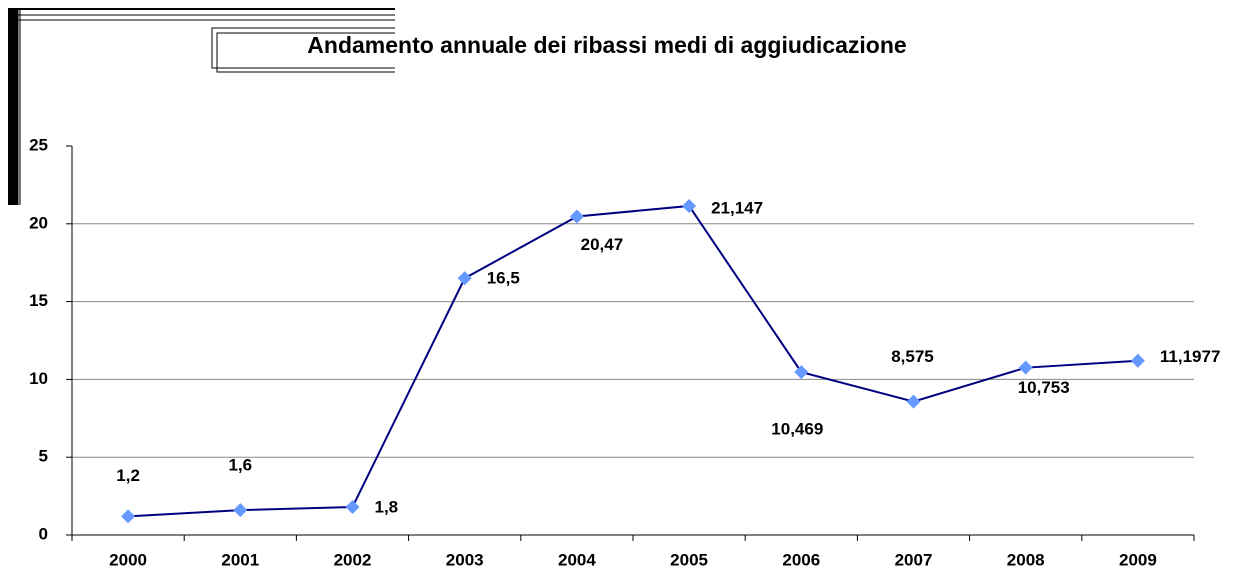 This screenshot has height=583, width=1234. What do you see at coordinates (914, 559) in the screenshot?
I see `x-tick-label: 2007` at bounding box center [914, 559].